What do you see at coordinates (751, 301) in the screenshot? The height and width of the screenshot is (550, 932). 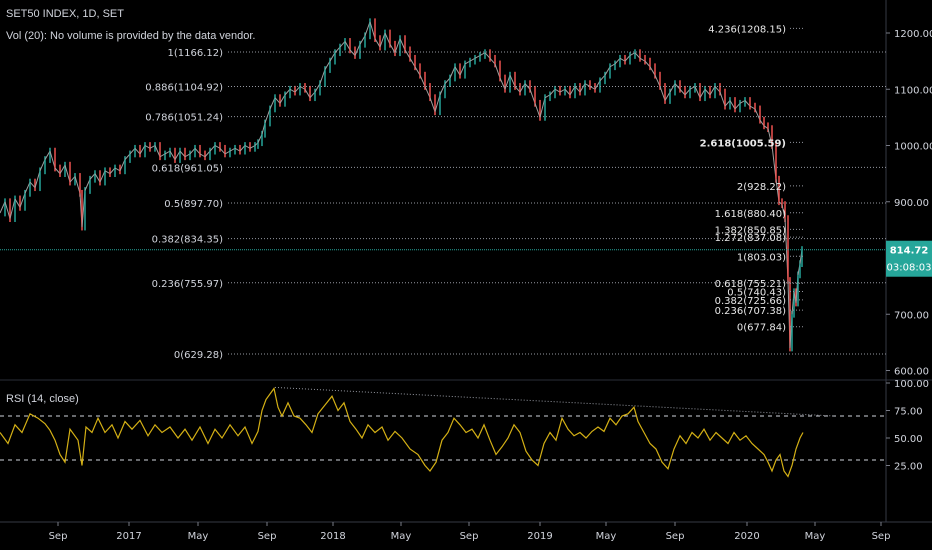 I see `fib-small-label: 0.382(725.66)` at bounding box center [751, 301].